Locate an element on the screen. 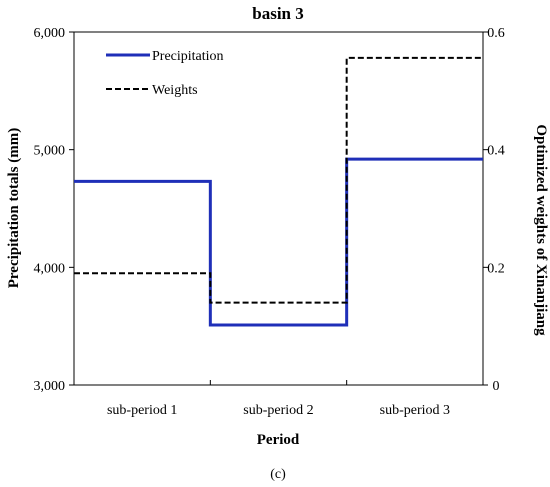  x-tick-label: sub-period 1 is located at coordinates (142, 410).